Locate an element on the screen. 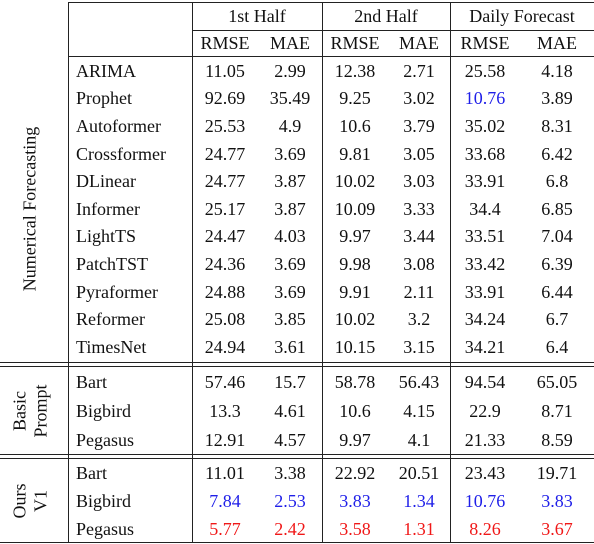 This screenshot has width=594, height=544. cell: 35.02 is located at coordinates (485, 126).